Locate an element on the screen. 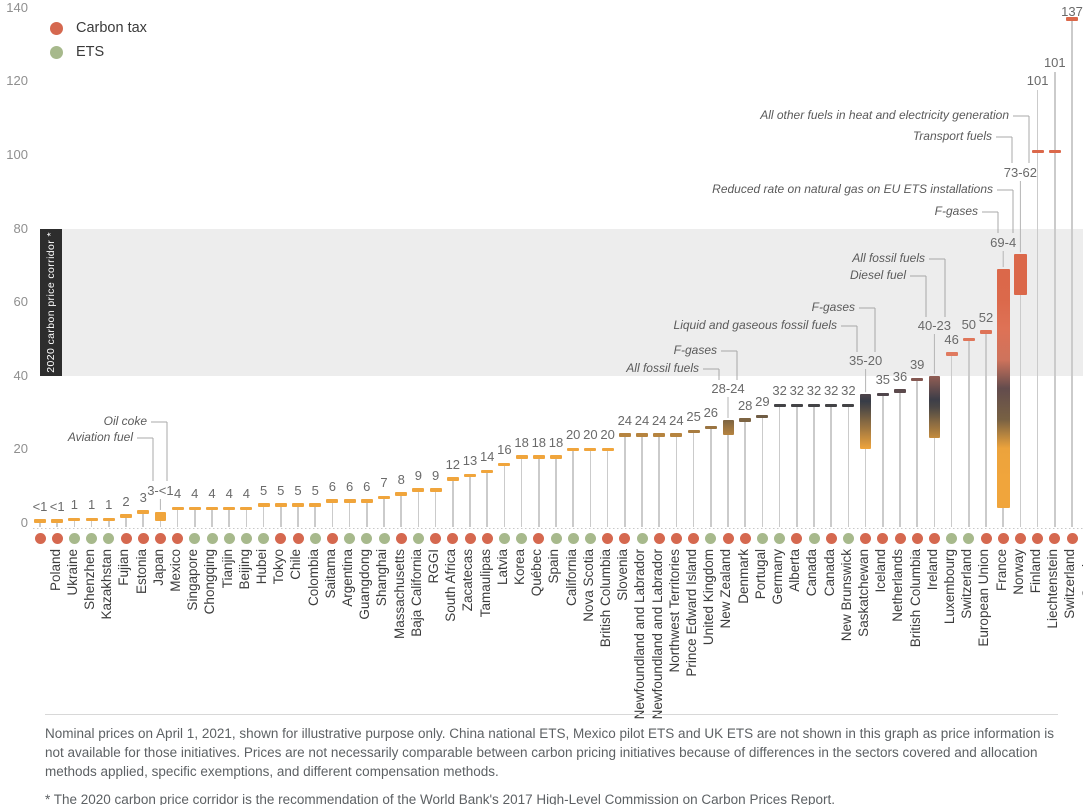 The height and width of the screenshot is (805, 1083). price-value-label: 36 is located at coordinates (900, 376).